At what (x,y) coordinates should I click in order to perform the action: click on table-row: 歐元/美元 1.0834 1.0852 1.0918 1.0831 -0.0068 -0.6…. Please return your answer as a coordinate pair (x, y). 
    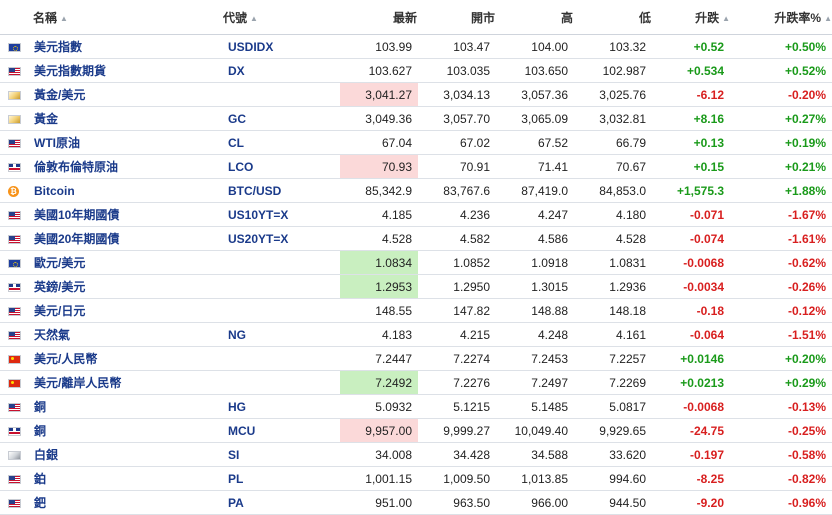
    Looking at the image, I should click on (416, 262).